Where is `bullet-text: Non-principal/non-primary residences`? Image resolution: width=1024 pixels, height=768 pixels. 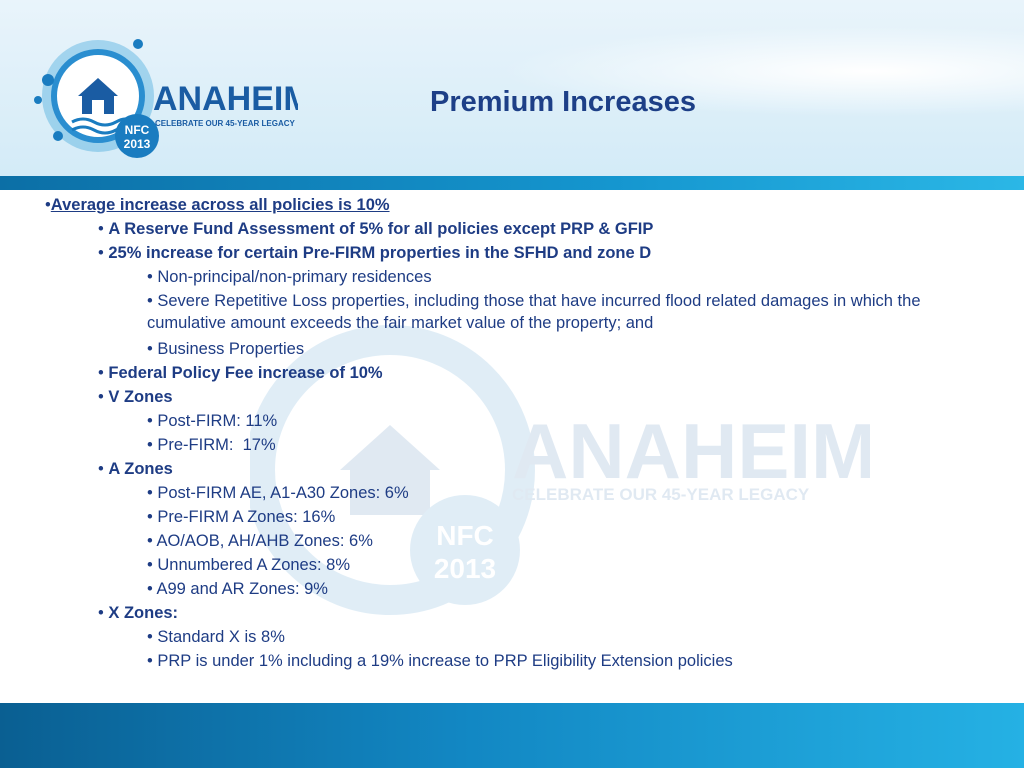
bullet-text: Non-principal/non-primary residences is located at coordinates (294, 277).